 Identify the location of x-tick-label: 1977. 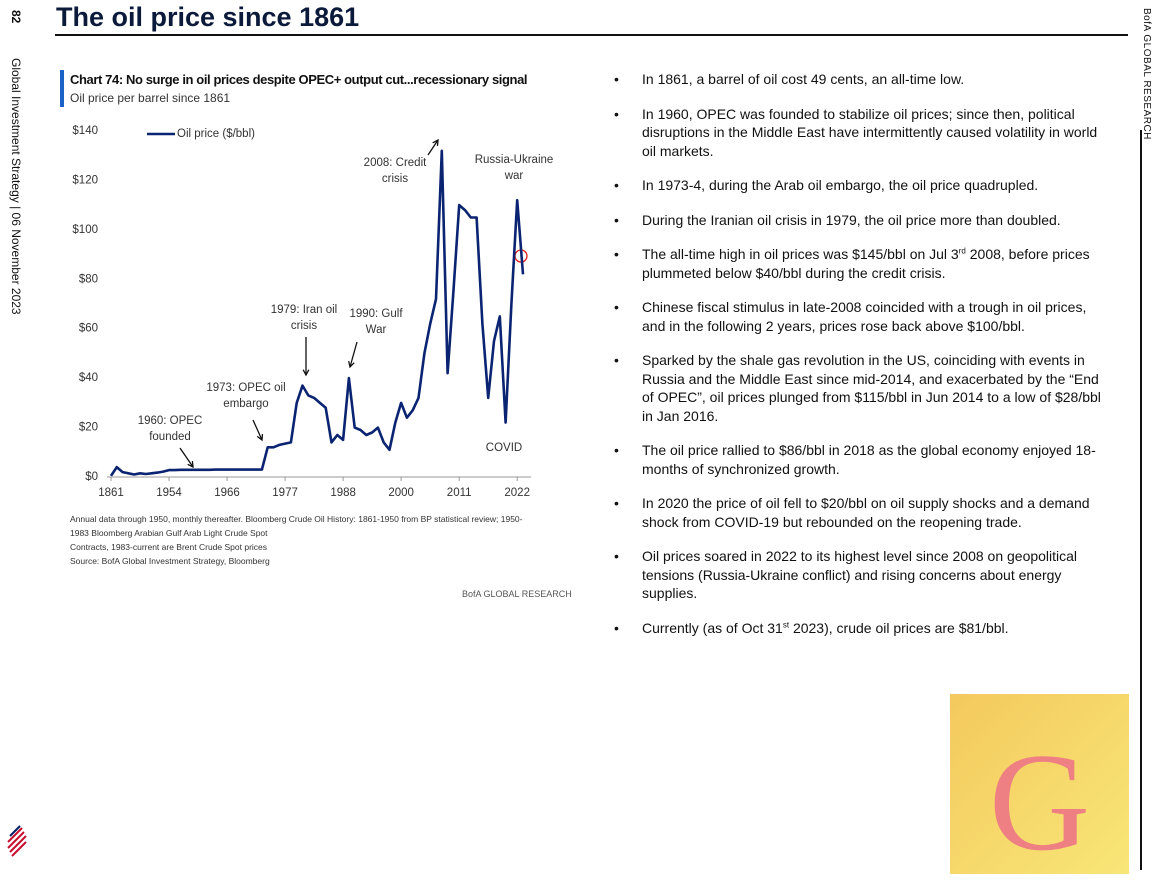
(285, 493).